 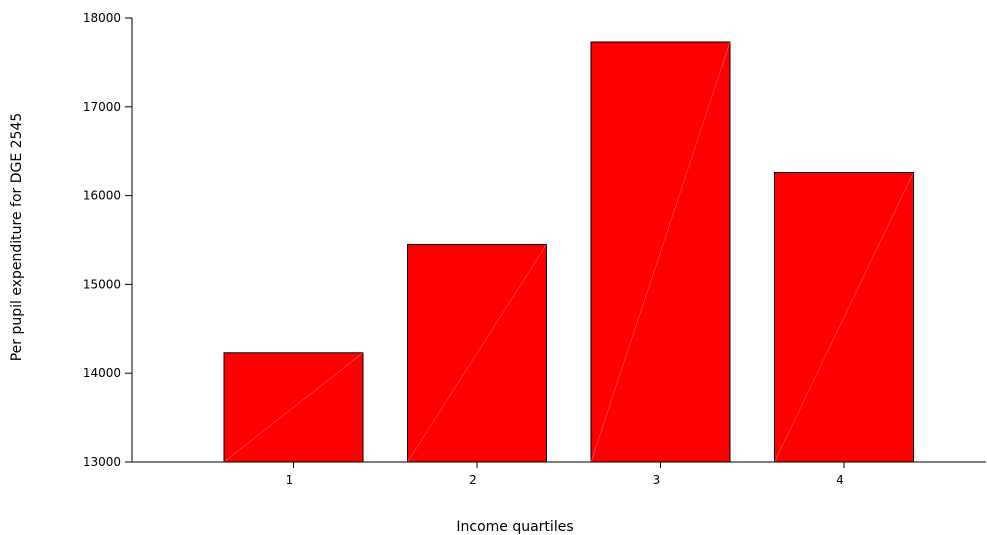 What do you see at coordinates (102, 284) in the screenshot?
I see `y-tick-label: 15000` at bounding box center [102, 284].